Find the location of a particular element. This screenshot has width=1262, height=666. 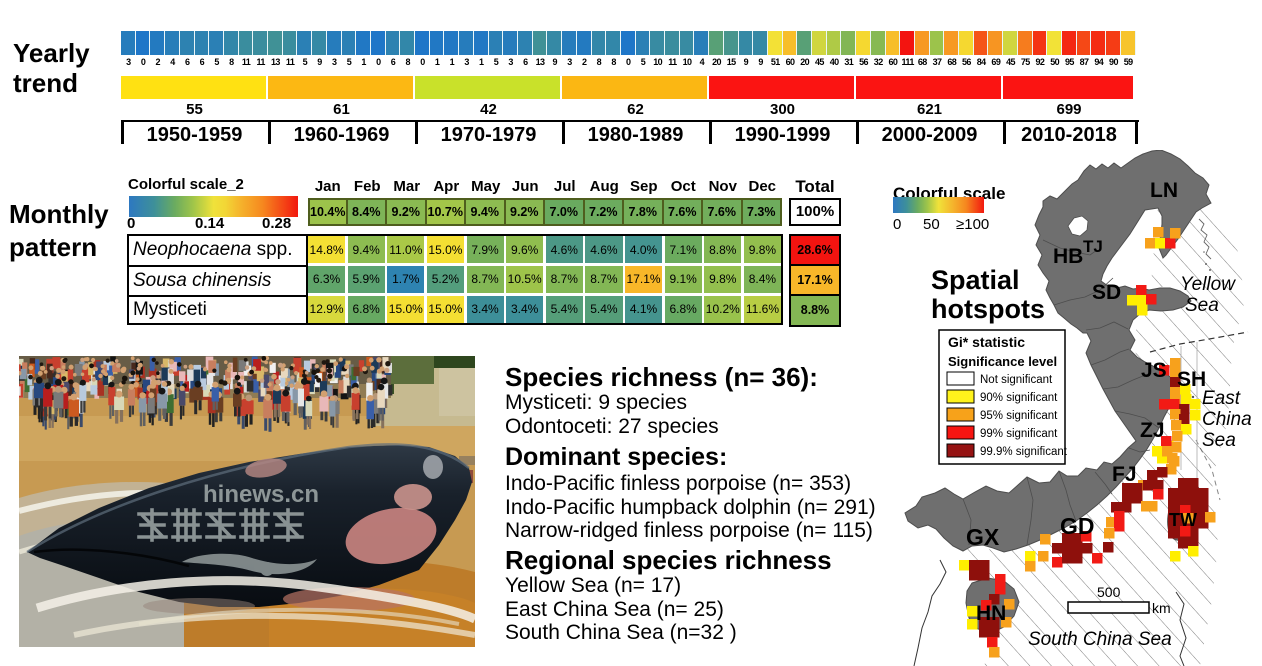

svg-text: hotspots is located at coordinates (988, 309).